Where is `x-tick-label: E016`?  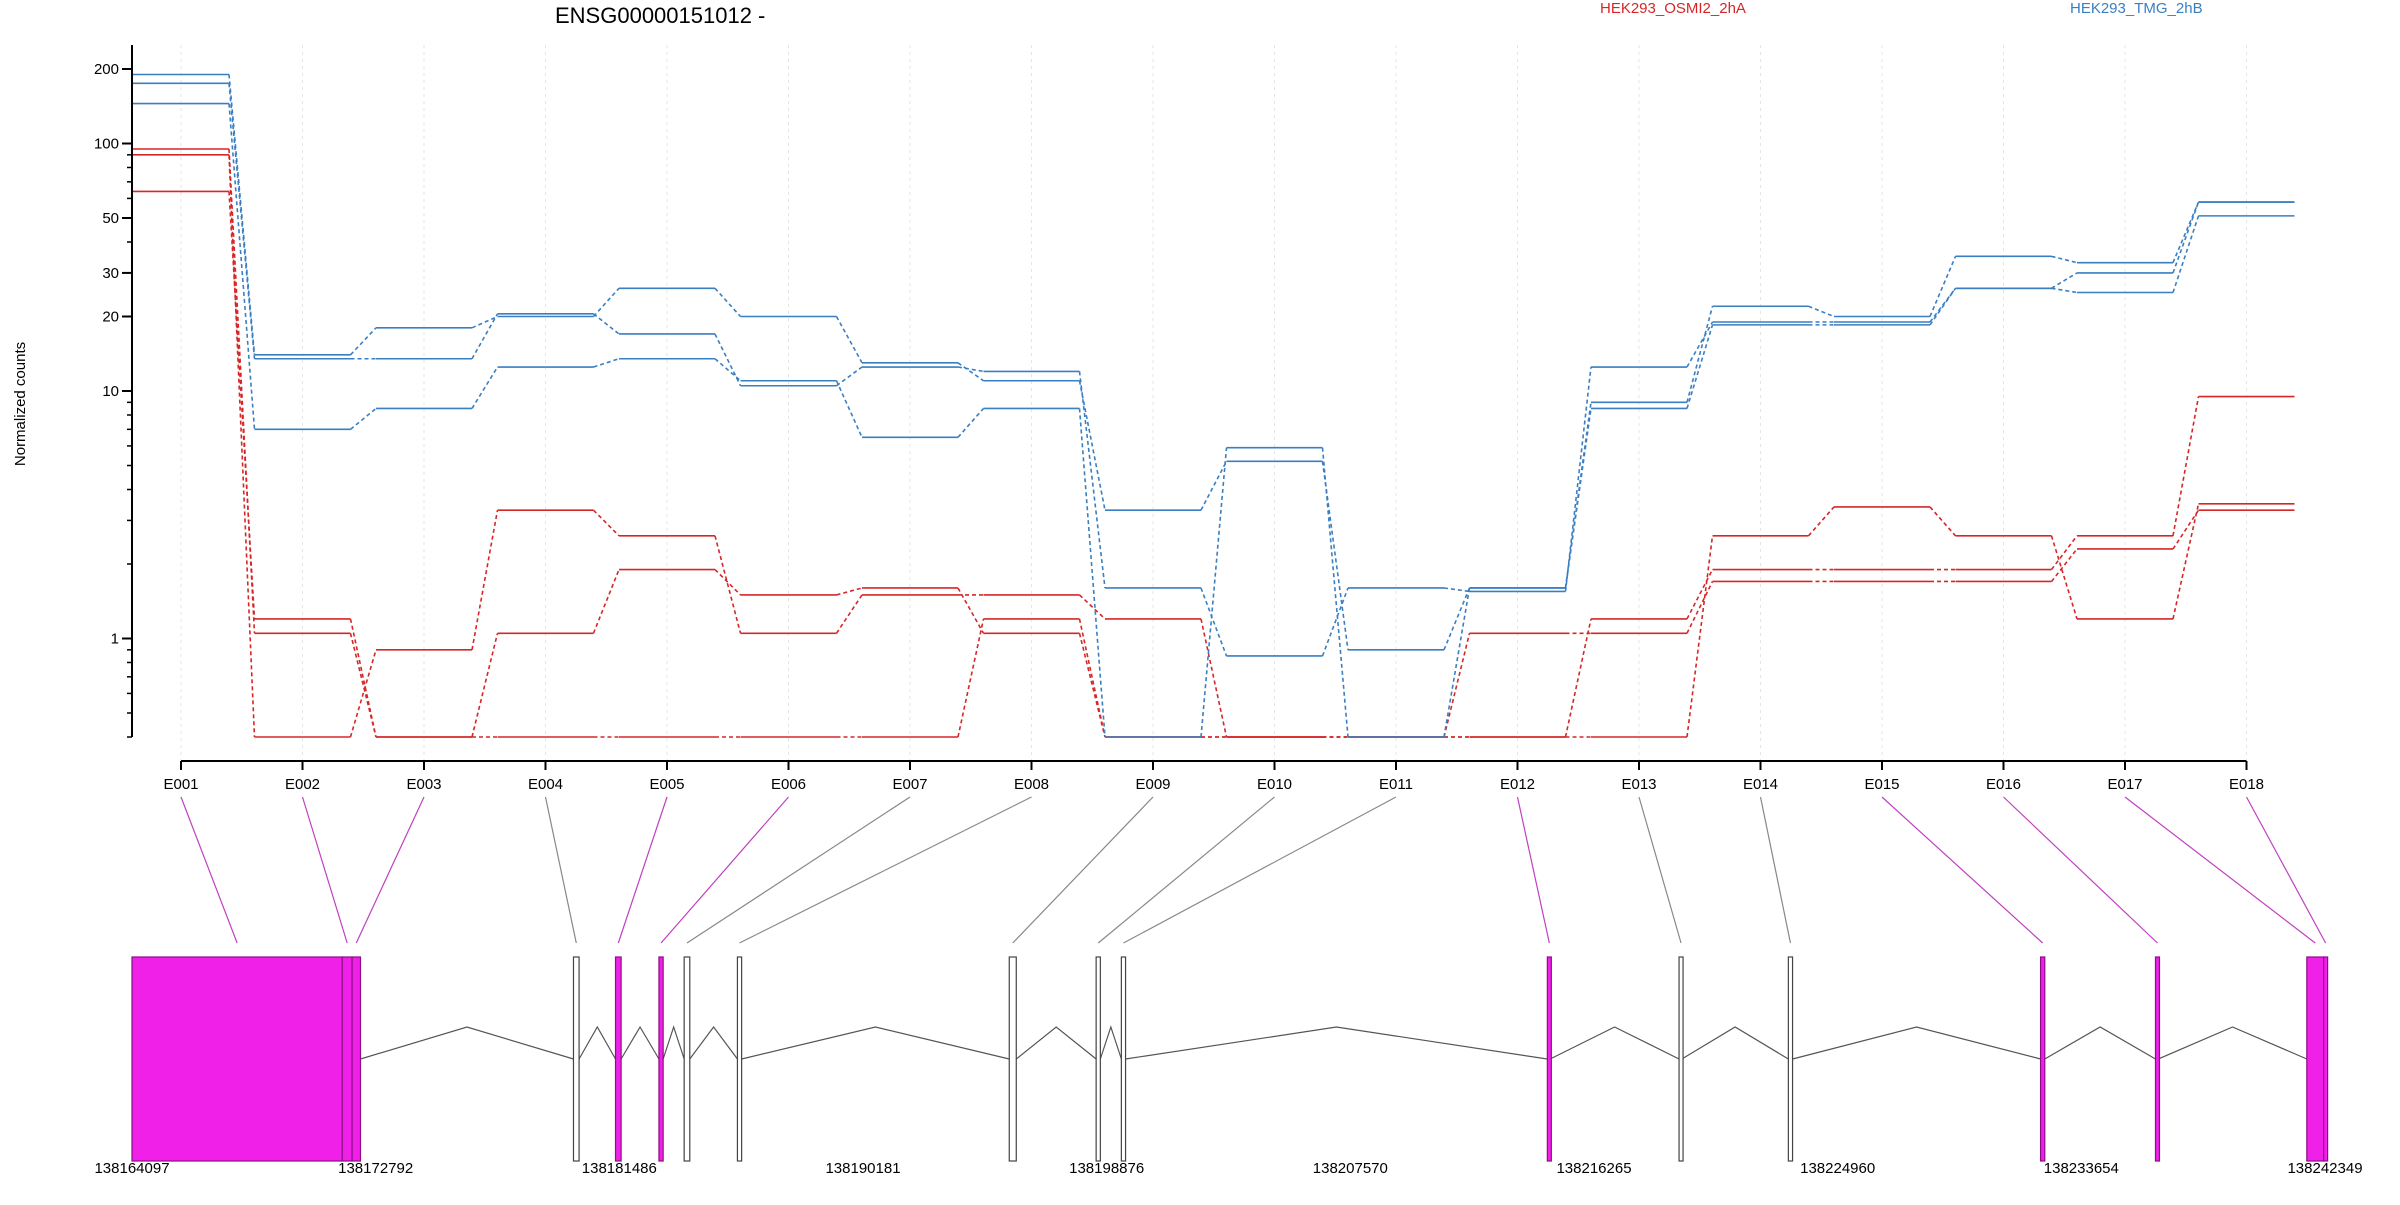
x-tick-label: E016 is located at coordinates (2003, 784).